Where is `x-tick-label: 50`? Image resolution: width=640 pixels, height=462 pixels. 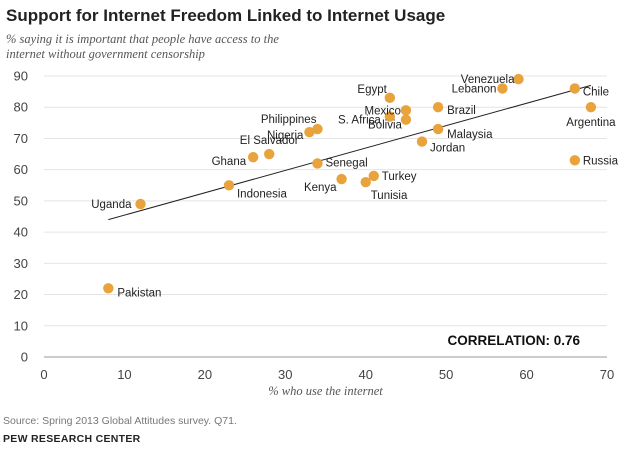 x-tick-label: 50 is located at coordinates (446, 374).